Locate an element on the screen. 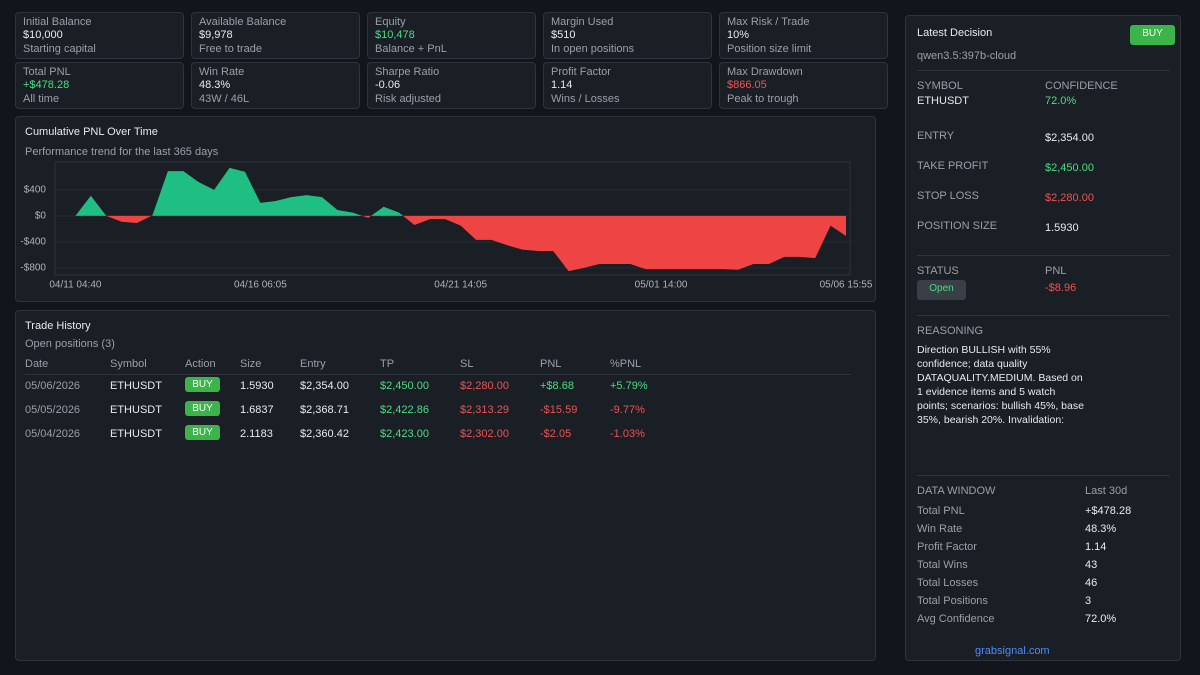 This screenshot has height=675, width=1200. trade-cell: $2,360.42 is located at coordinates (324, 434).